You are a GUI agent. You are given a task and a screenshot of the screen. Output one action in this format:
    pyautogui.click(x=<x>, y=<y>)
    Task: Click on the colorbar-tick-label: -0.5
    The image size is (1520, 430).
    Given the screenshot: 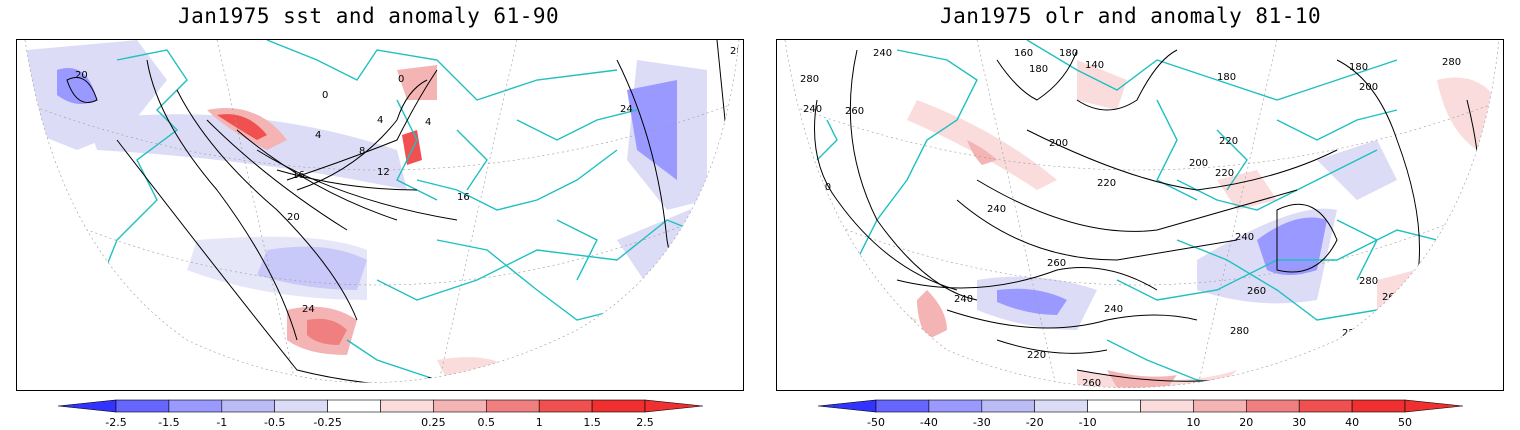 What is the action you would take?
    pyautogui.click(x=274, y=422)
    